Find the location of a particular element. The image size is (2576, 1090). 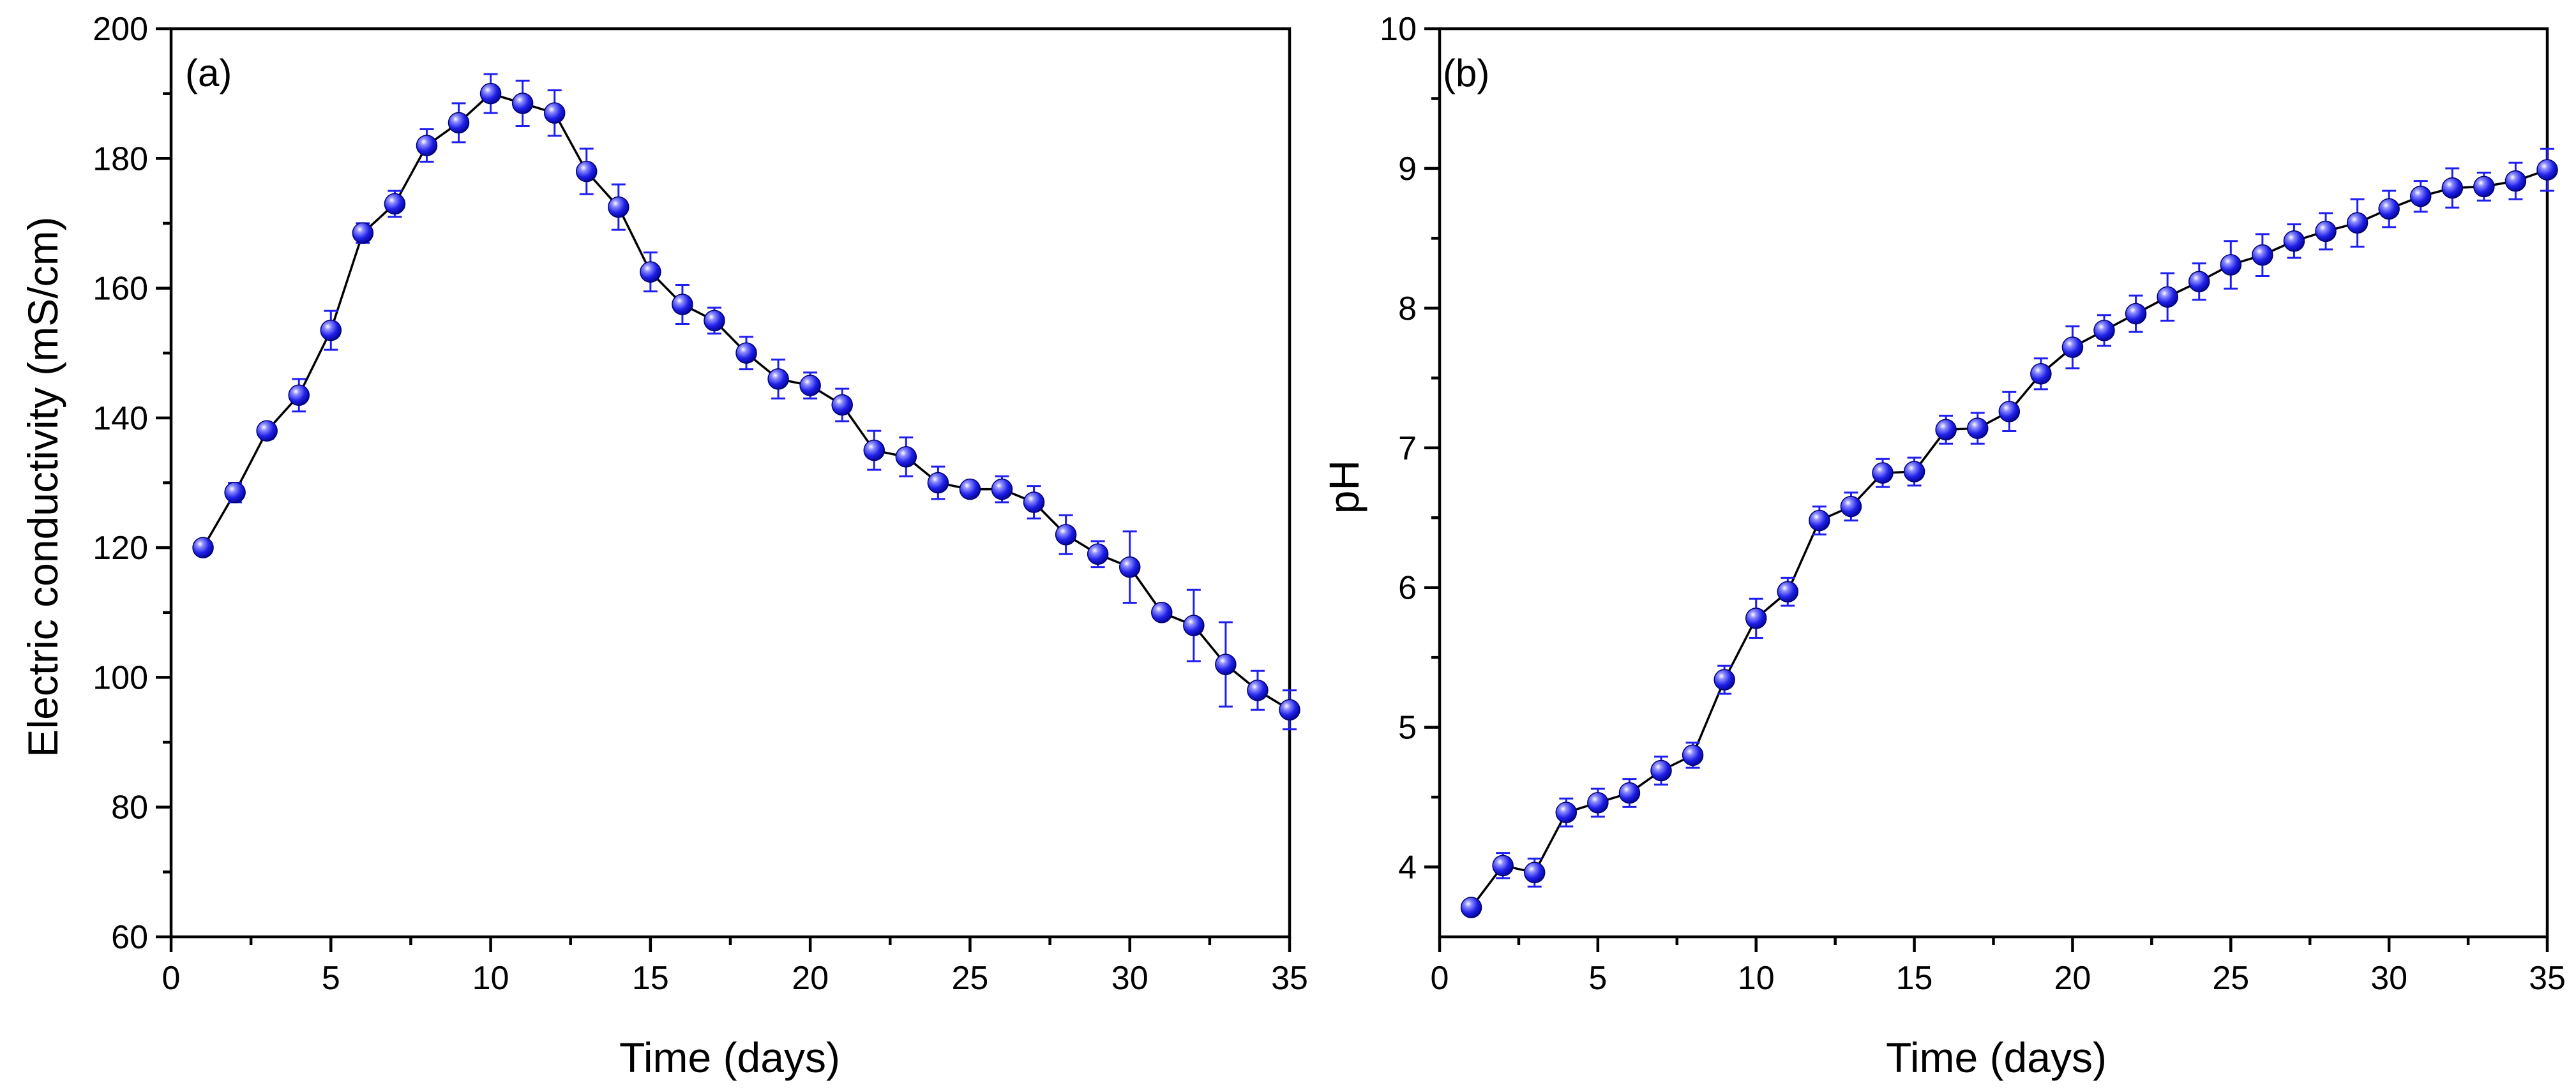

y-tick-label: 80 is located at coordinates (129, 807).